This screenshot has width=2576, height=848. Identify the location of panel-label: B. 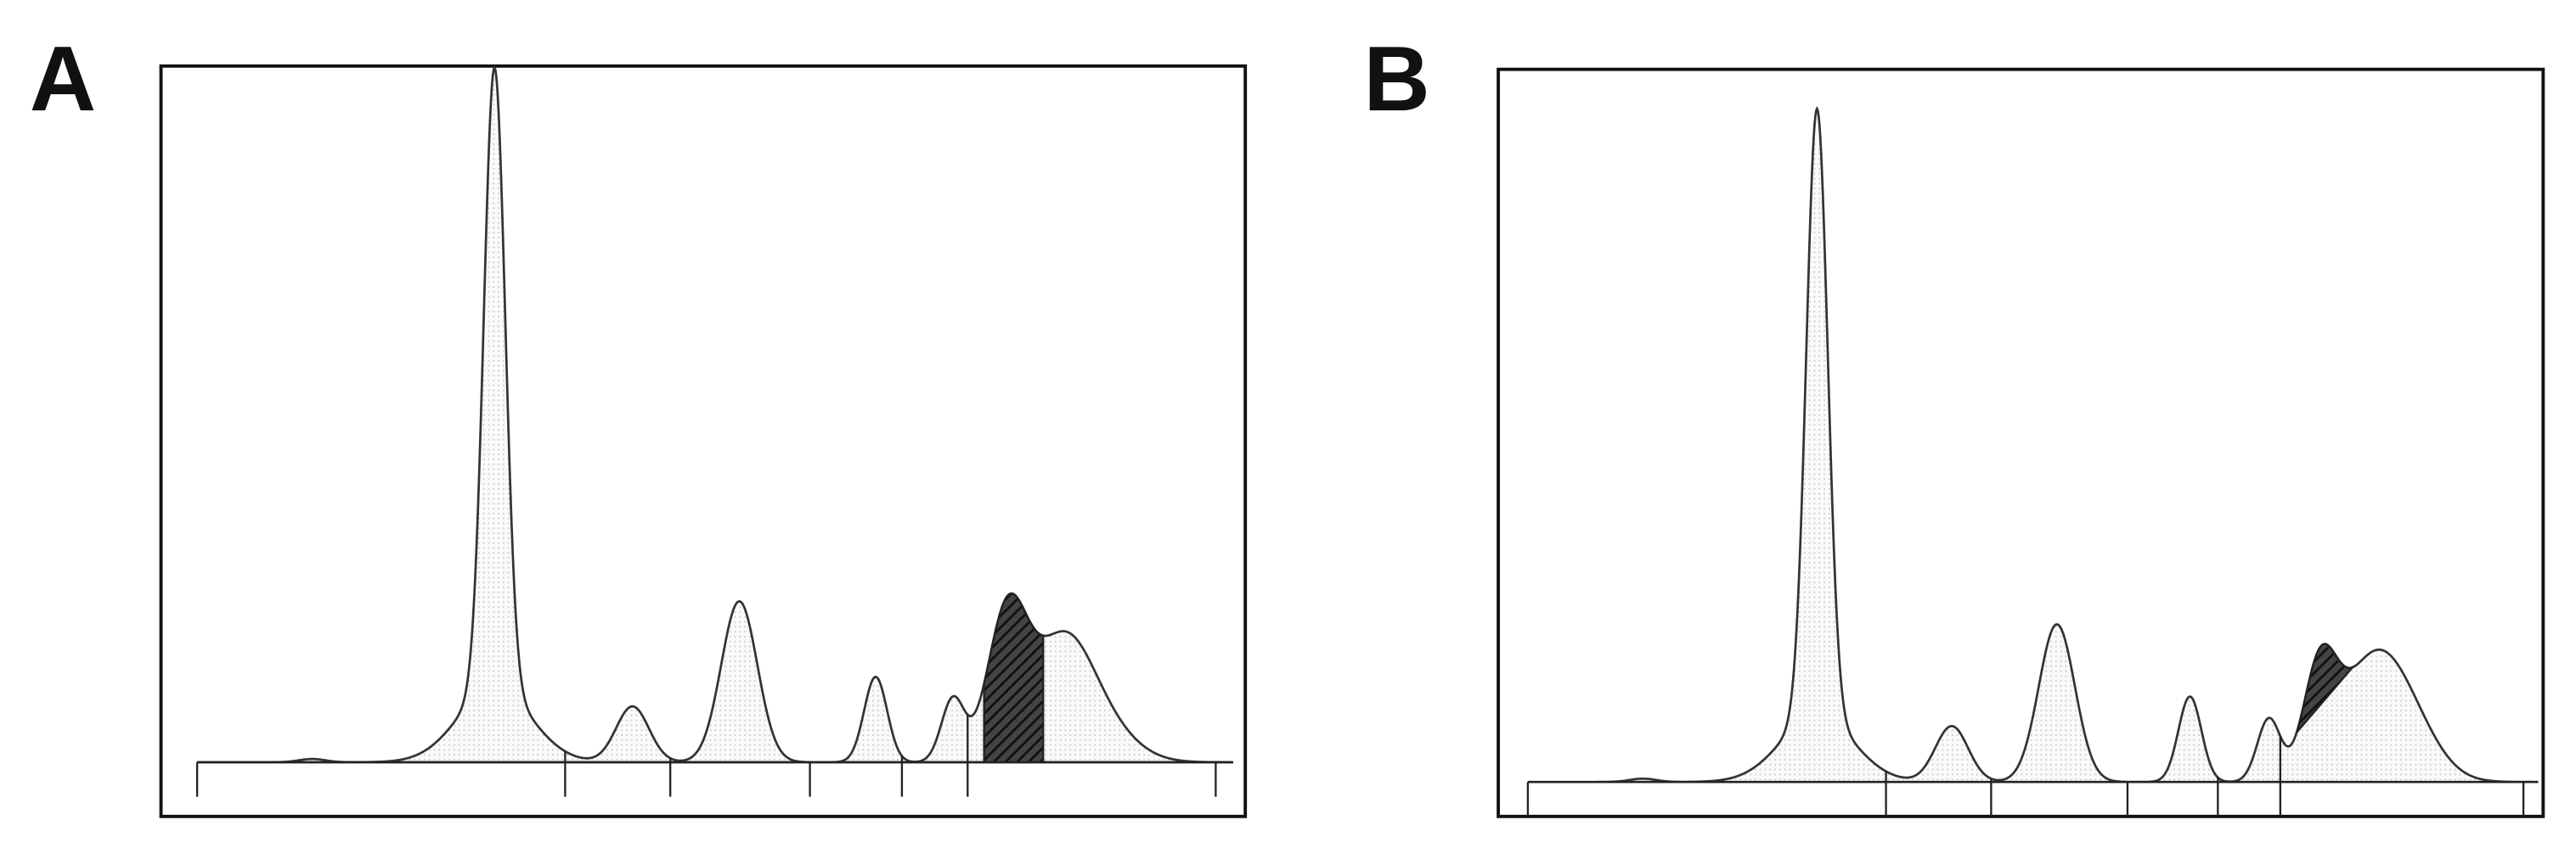
(1396, 78).